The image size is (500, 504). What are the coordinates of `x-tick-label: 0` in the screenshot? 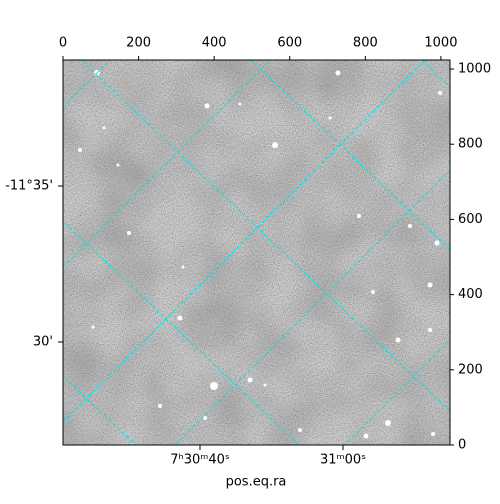 It's located at (63, 43).